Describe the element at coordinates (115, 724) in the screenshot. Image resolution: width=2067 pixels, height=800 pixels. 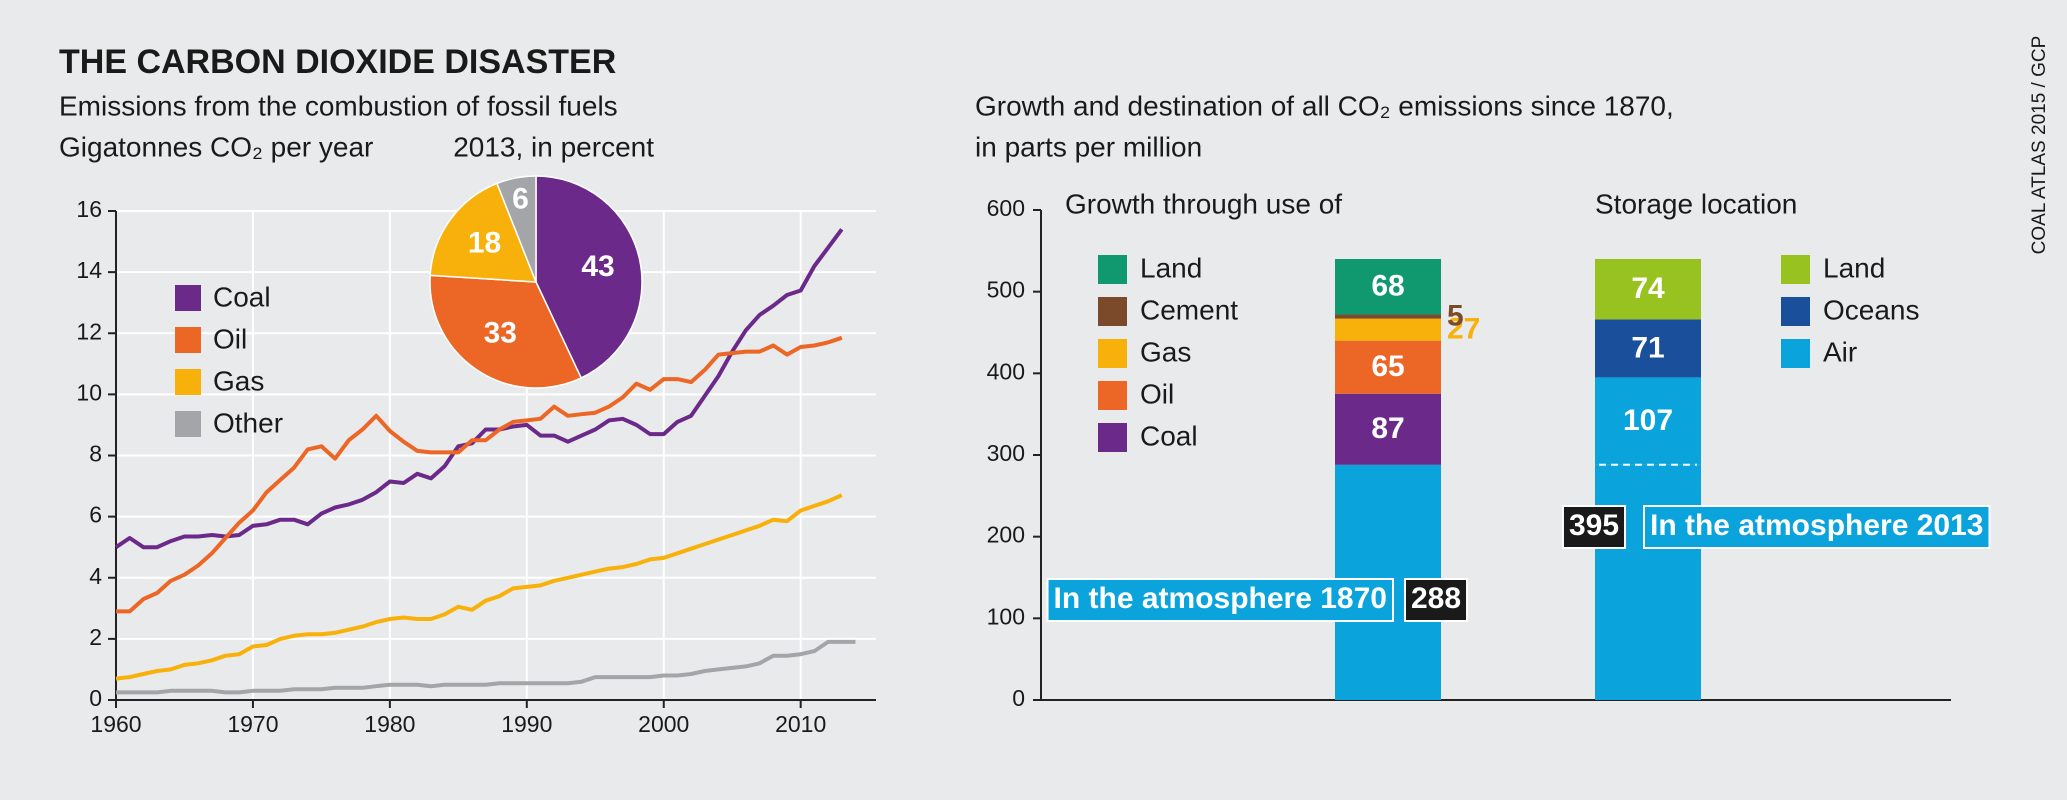
I see `x-tick-label: 1960` at that location.